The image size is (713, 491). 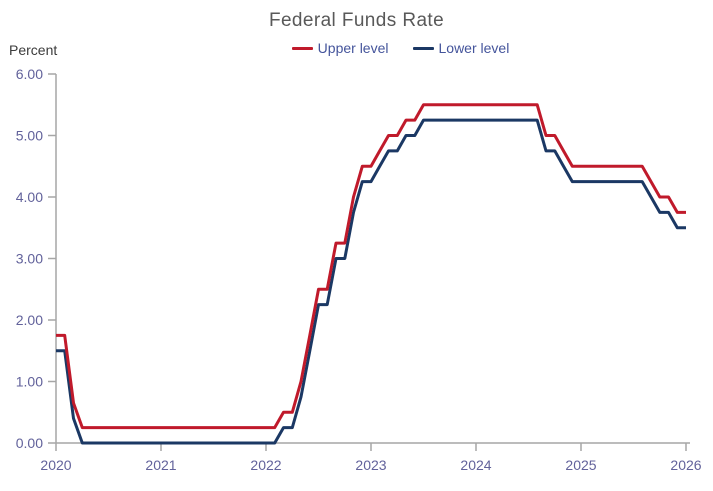 What do you see at coordinates (475, 465) in the screenshot?
I see `x-tick-label: 2024` at bounding box center [475, 465].